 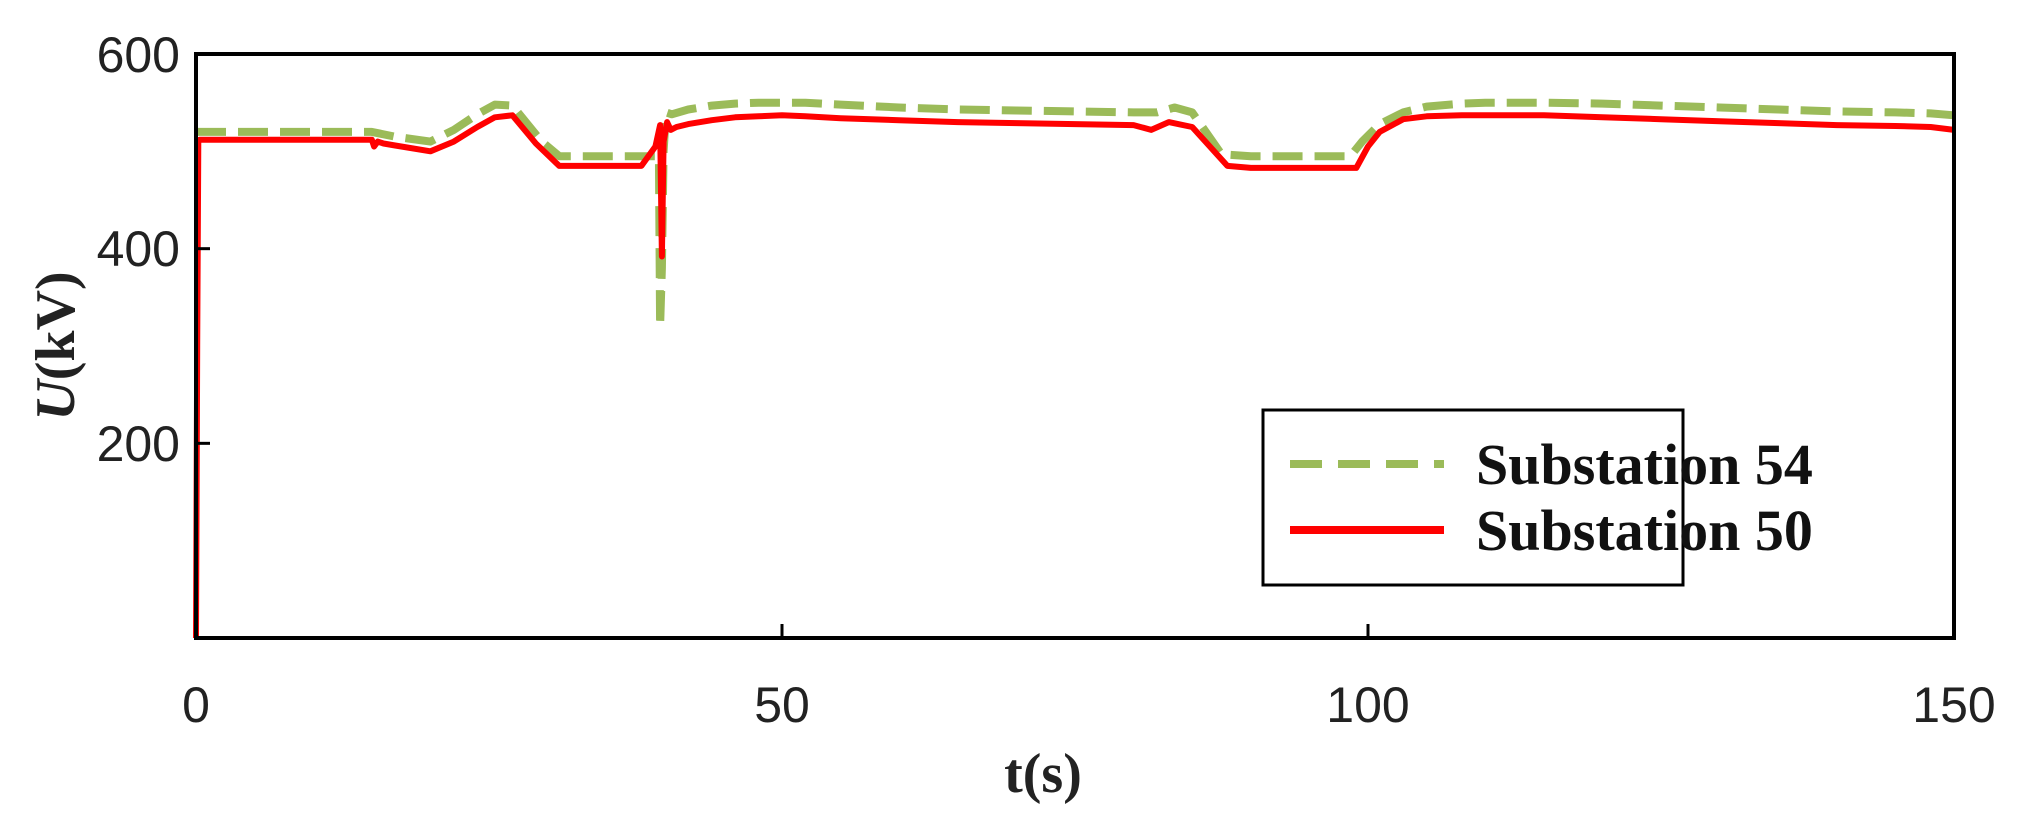 I want to click on y-tick-label-600: 600, so click(x=138, y=55).